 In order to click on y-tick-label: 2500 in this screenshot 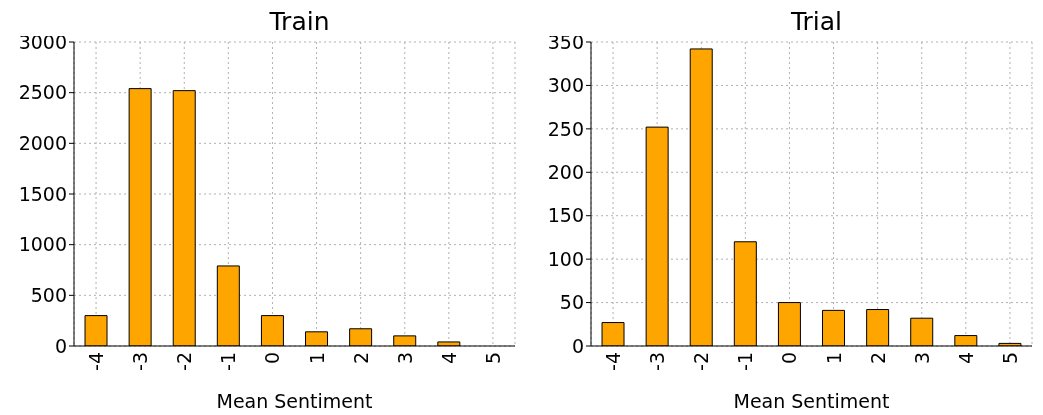, I will do `click(42, 92)`.